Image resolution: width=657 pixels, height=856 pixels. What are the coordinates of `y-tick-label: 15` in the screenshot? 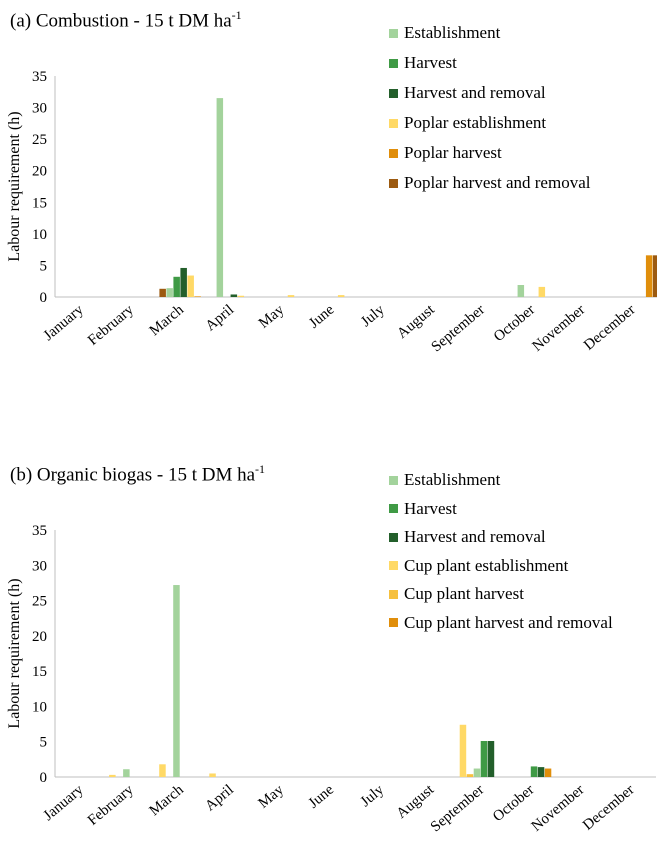 It's located at (39, 672).